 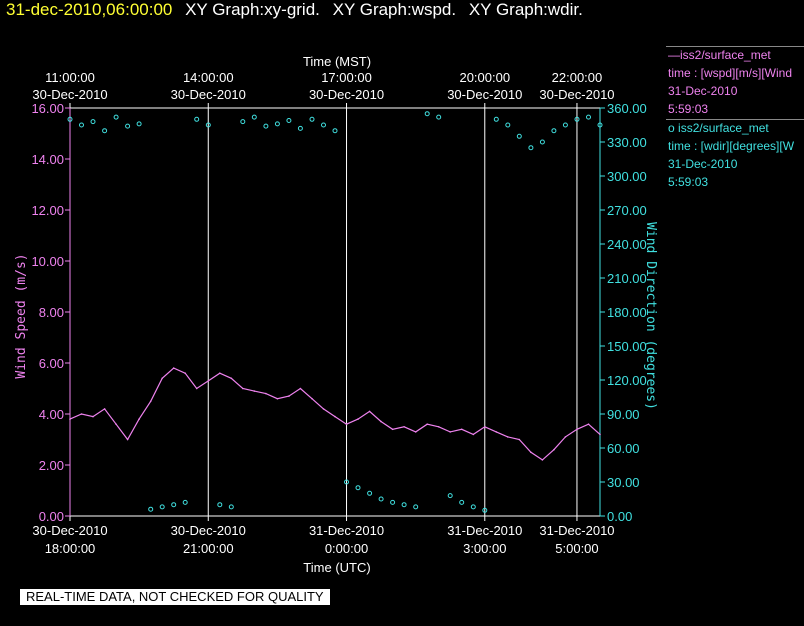 I want to click on y-right-tick-label: 360.00, so click(x=627, y=108).